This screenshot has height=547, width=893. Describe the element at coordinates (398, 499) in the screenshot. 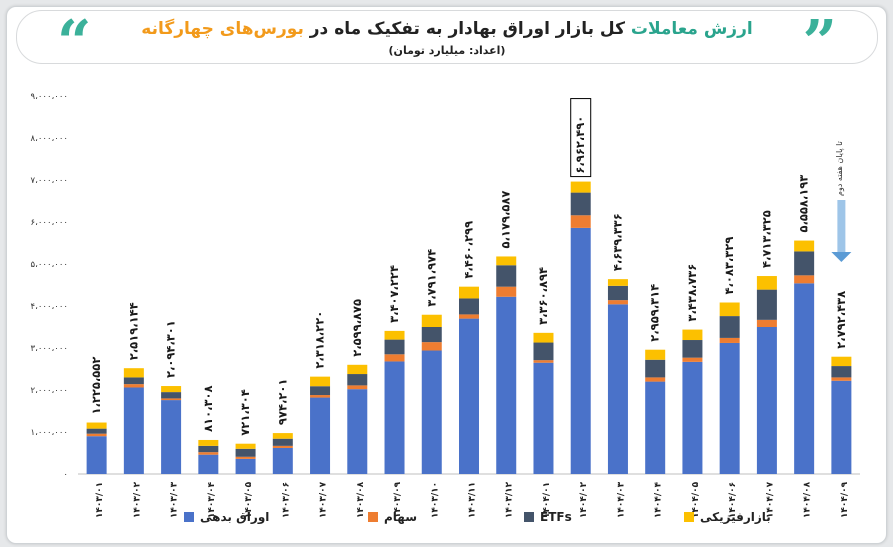

I see `x-tick-label: ۱۴۰۳/۰۹` at that location.